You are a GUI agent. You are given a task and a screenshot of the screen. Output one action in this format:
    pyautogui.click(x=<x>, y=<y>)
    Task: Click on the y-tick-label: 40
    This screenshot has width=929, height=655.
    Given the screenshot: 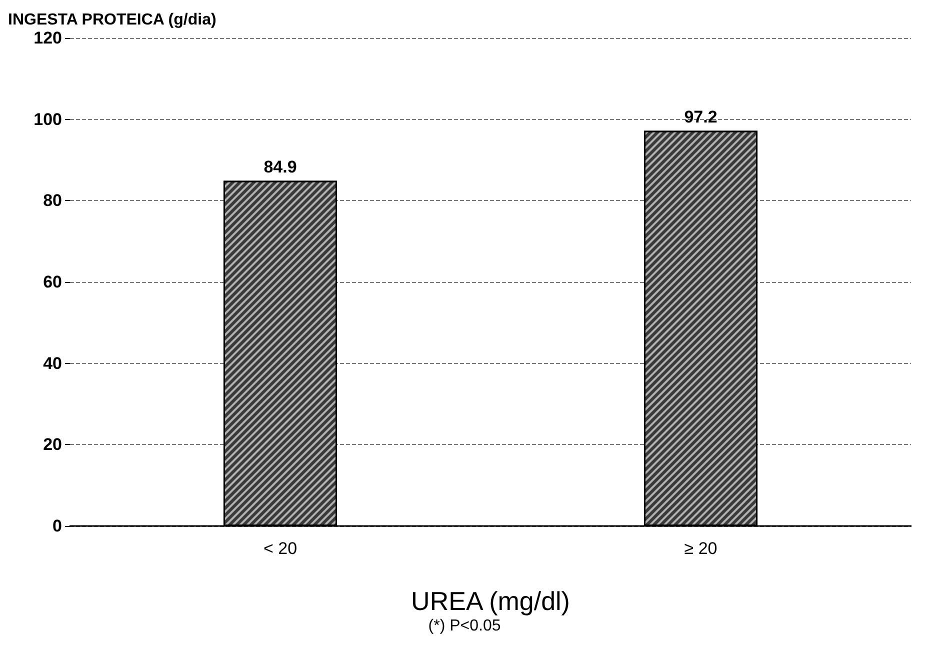 What is the action you would take?
    pyautogui.click(x=52, y=363)
    